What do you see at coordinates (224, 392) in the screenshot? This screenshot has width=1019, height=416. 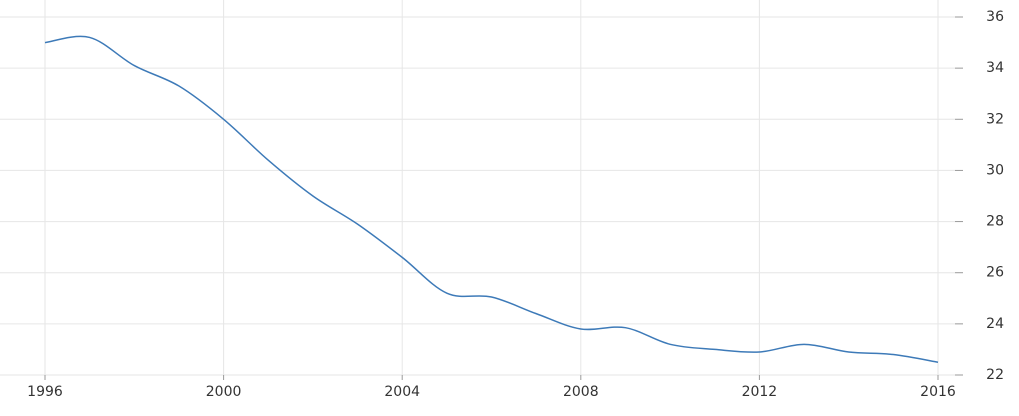 I see `x-tick-label: 2000` at bounding box center [224, 392].